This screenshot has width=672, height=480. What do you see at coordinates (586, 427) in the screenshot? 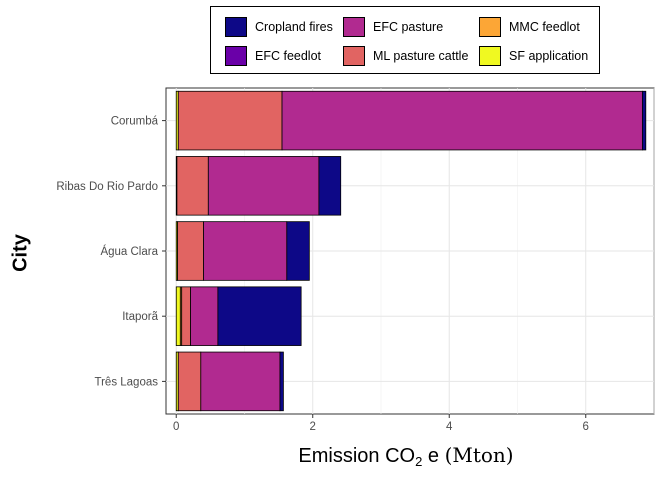
I see `x-tick-label: 6` at bounding box center [586, 427].